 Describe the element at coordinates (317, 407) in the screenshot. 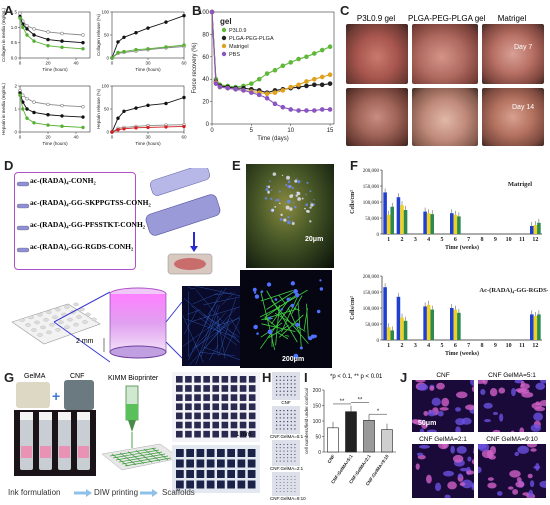

I see `chart-i-ytick-label: 150` at that location.